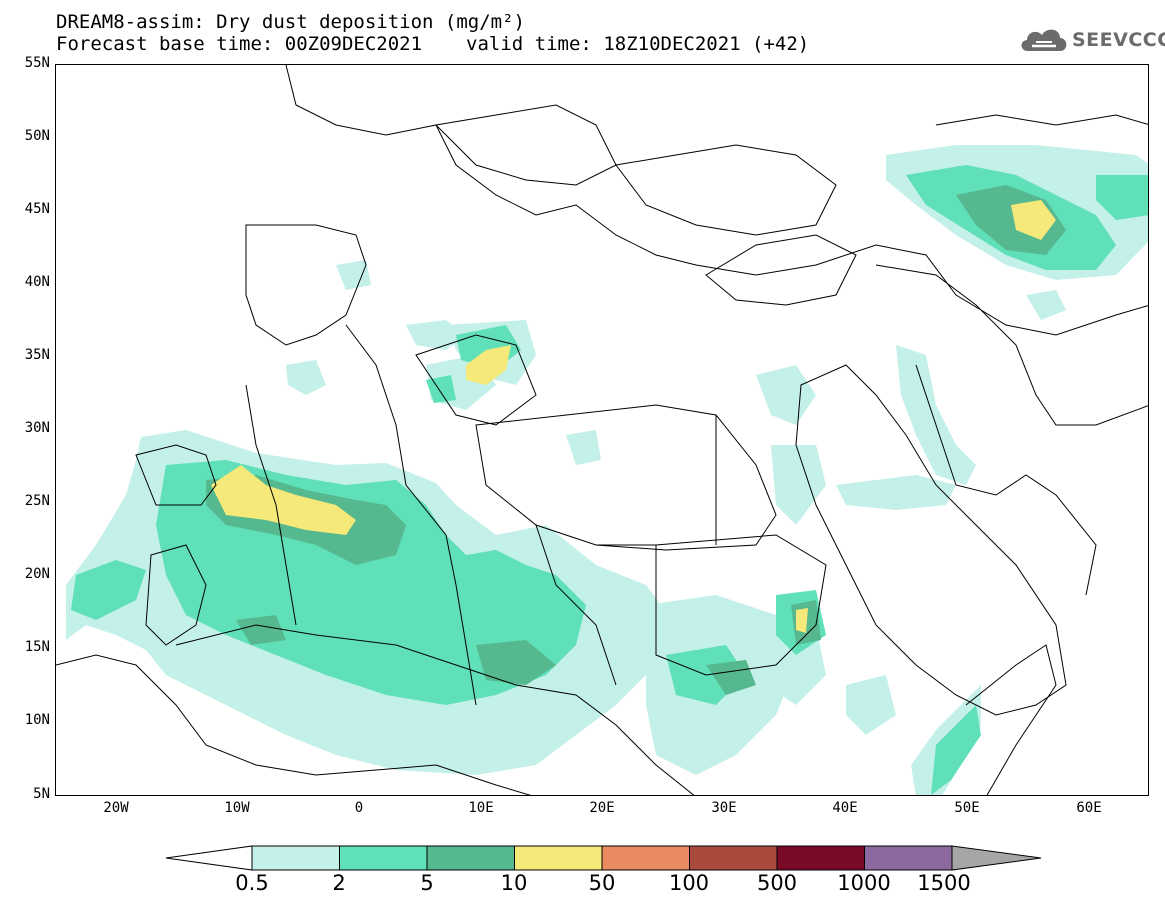  Describe the element at coordinates (239, 44) in the screenshot. I see `forecast-base-time: Forecast base time: 00Z09DEC2021` at that location.